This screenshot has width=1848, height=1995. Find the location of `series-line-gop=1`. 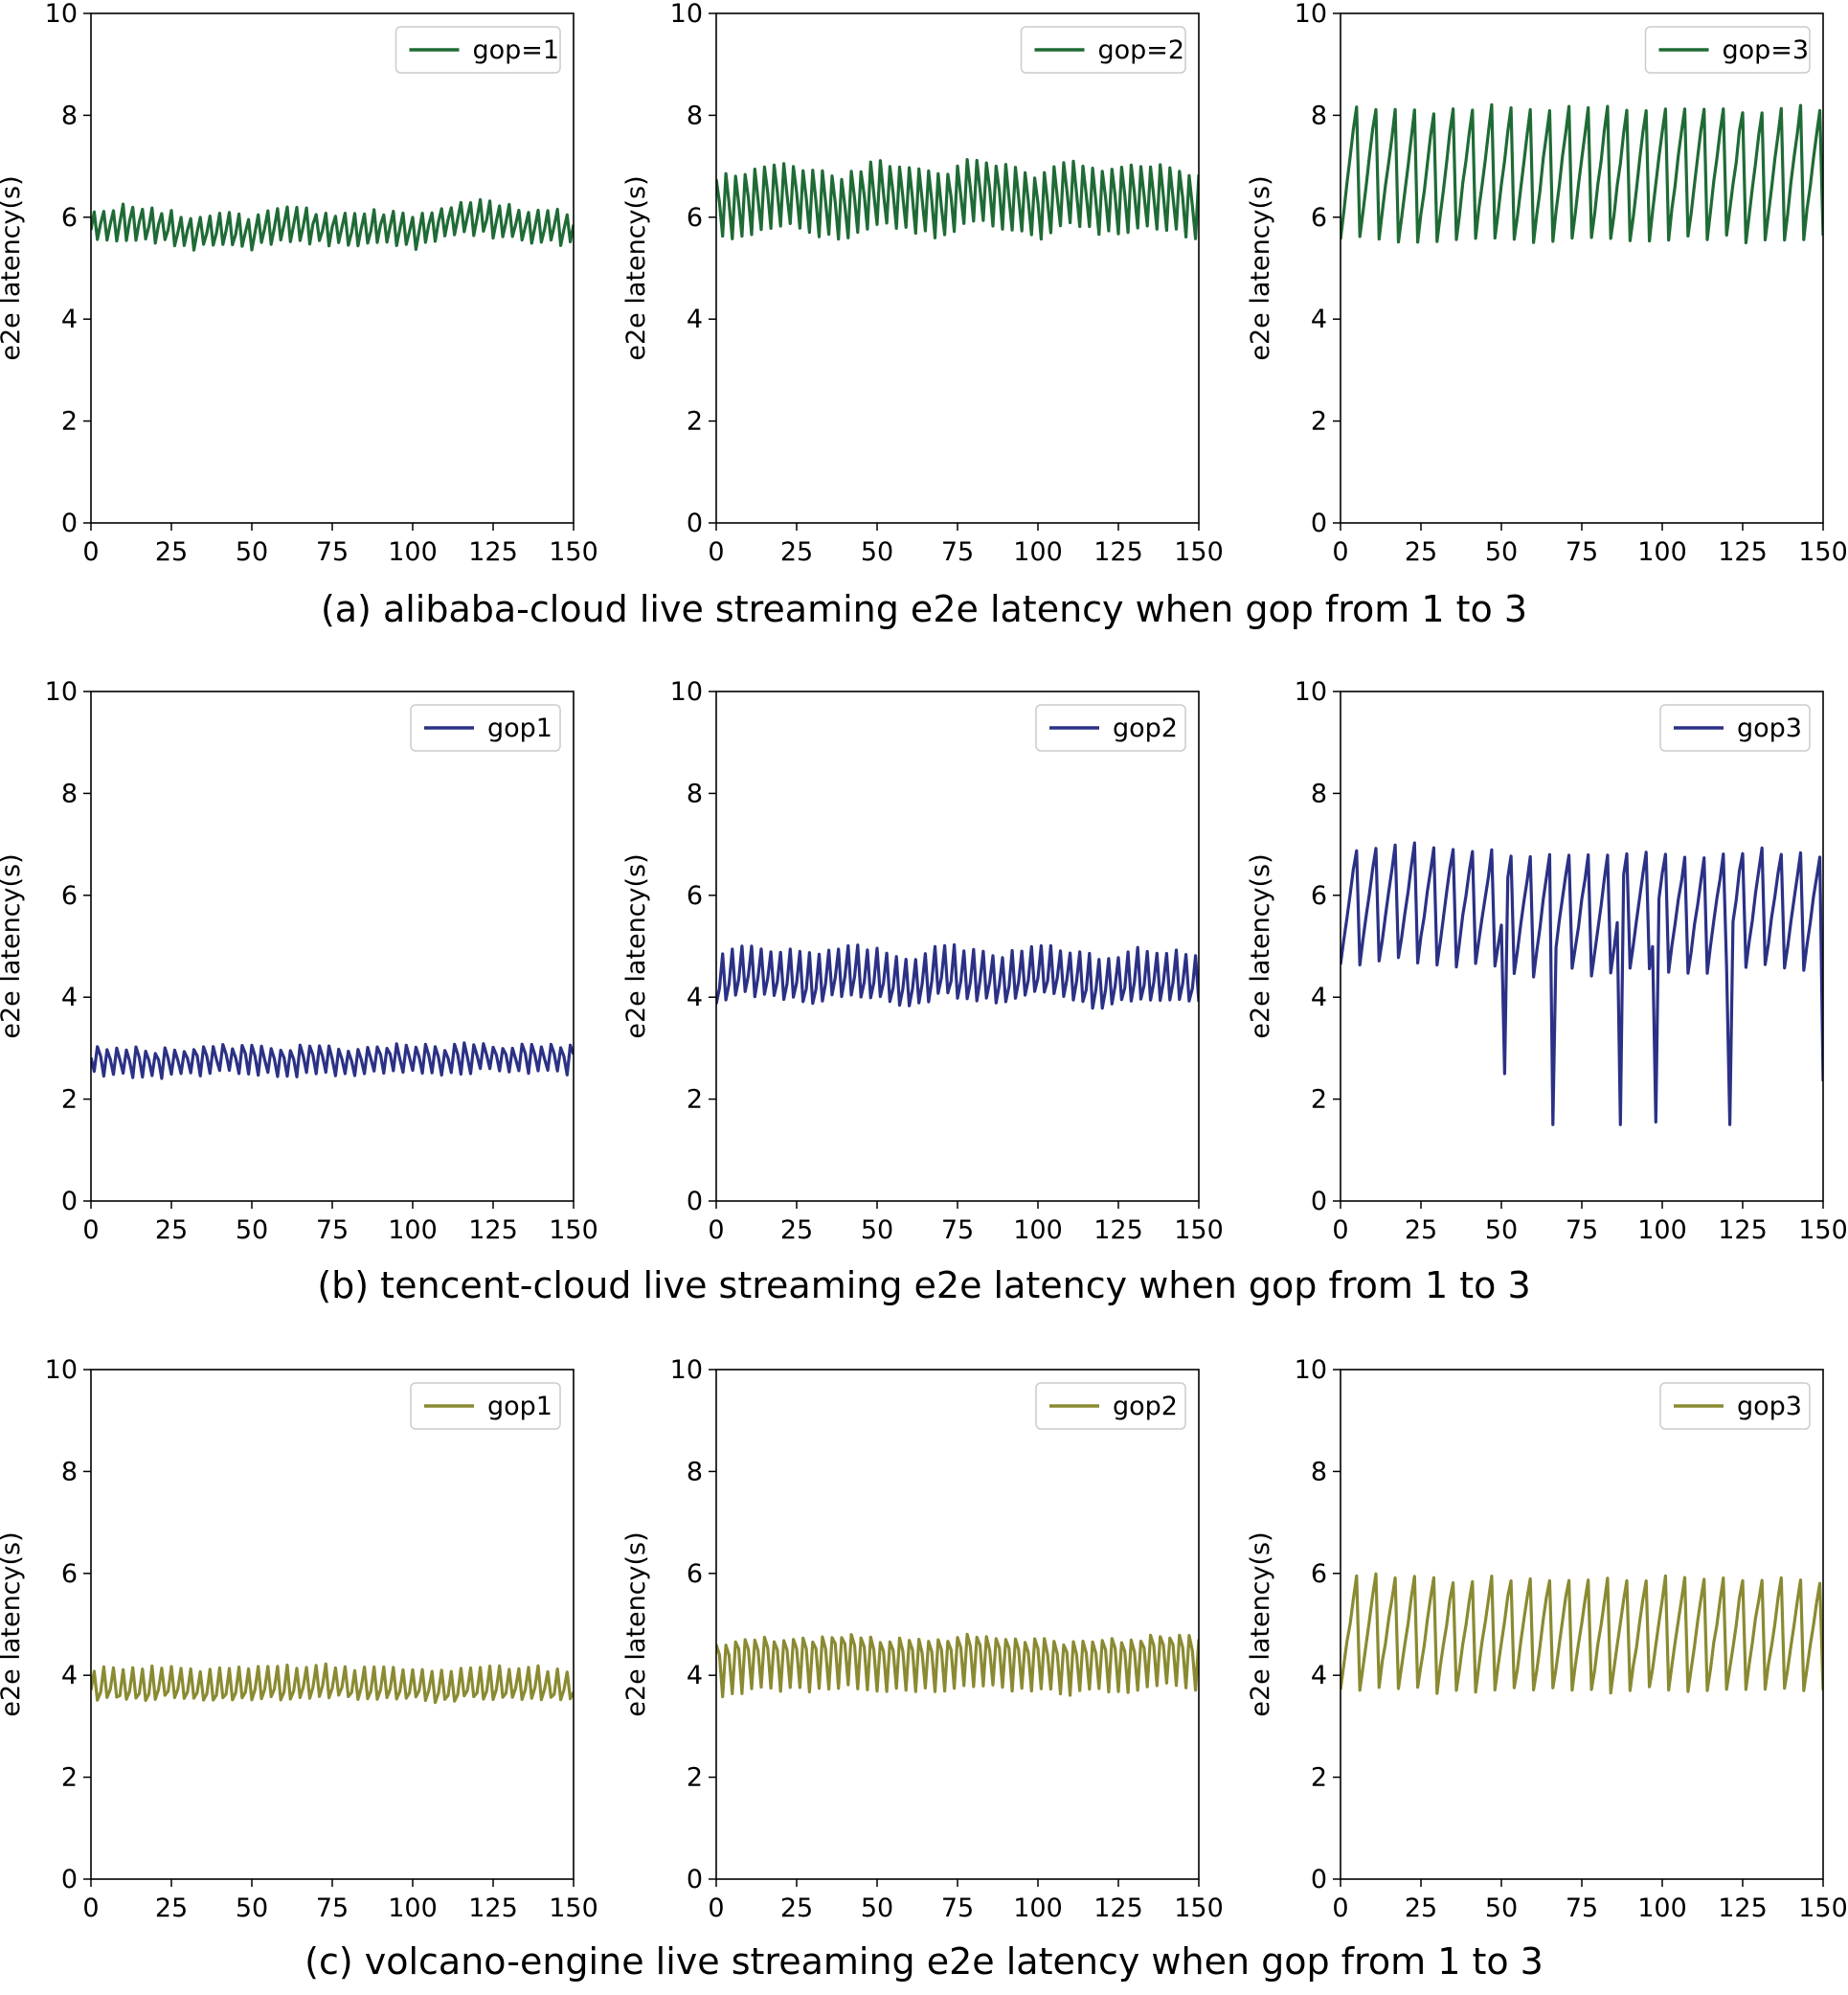

series-line-gop=1 is located at coordinates (332, 225).